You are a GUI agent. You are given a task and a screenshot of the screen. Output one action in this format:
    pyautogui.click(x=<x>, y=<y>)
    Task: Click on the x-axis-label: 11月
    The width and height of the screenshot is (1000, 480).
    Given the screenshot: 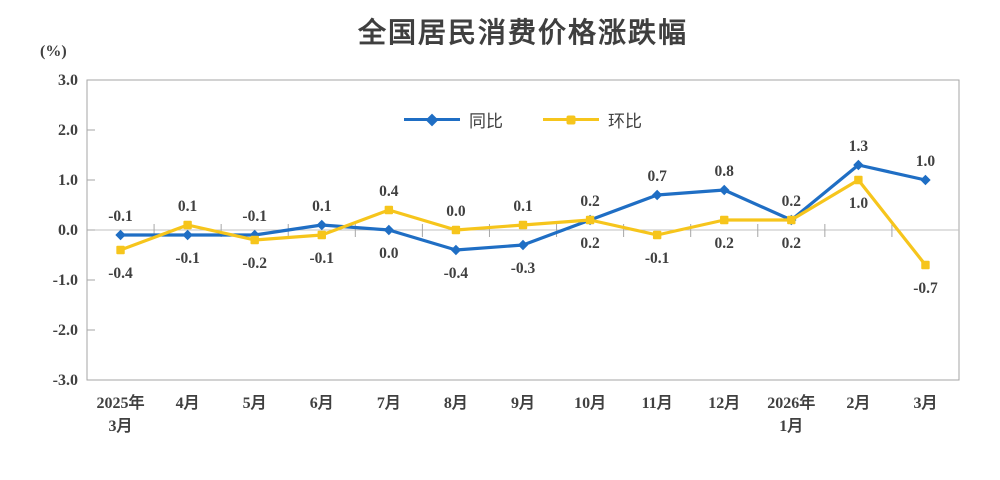 What is the action you would take?
    pyautogui.click(x=657, y=403)
    